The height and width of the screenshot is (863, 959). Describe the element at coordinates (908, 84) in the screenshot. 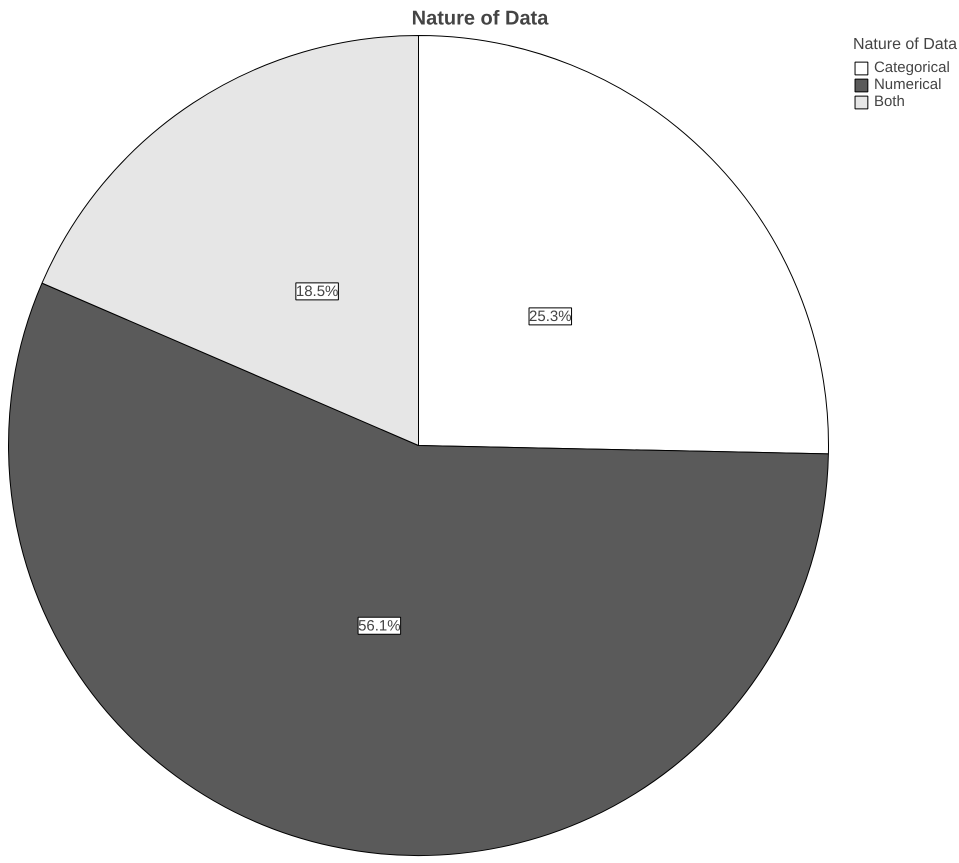

I see `legend-label: Numerical` at that location.